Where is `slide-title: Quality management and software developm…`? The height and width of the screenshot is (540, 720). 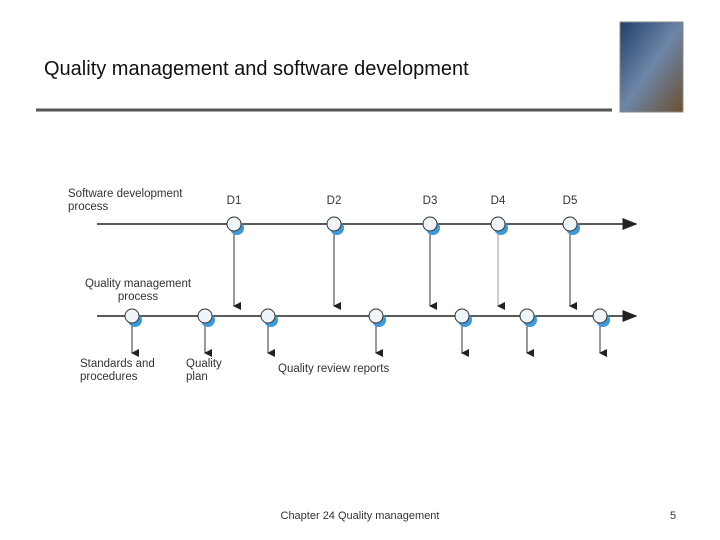
slide-title: Quality management and software developm… is located at coordinates (256, 69).